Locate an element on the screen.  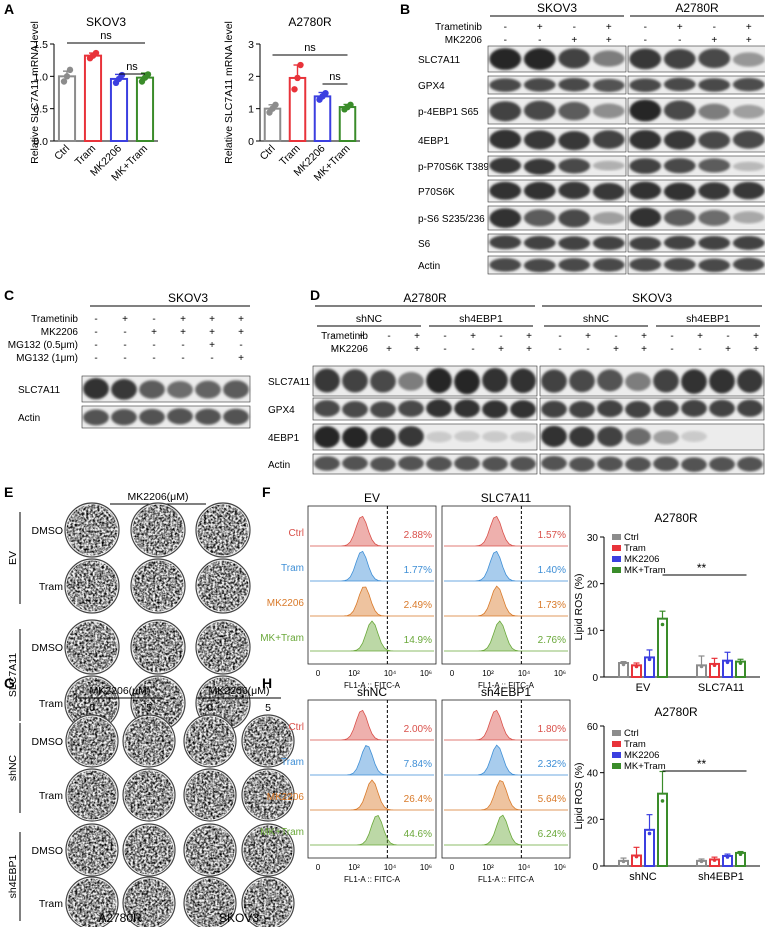
x-tick-label: 10⁶ is located at coordinates (426, 673).